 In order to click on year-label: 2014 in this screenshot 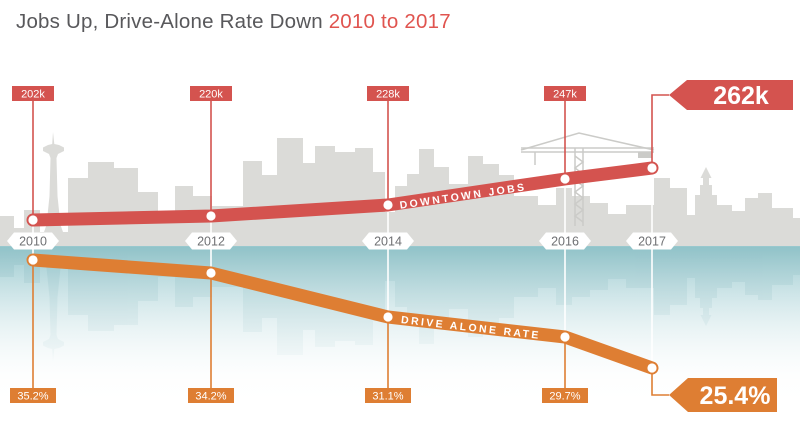, I will do `click(388, 242)`.